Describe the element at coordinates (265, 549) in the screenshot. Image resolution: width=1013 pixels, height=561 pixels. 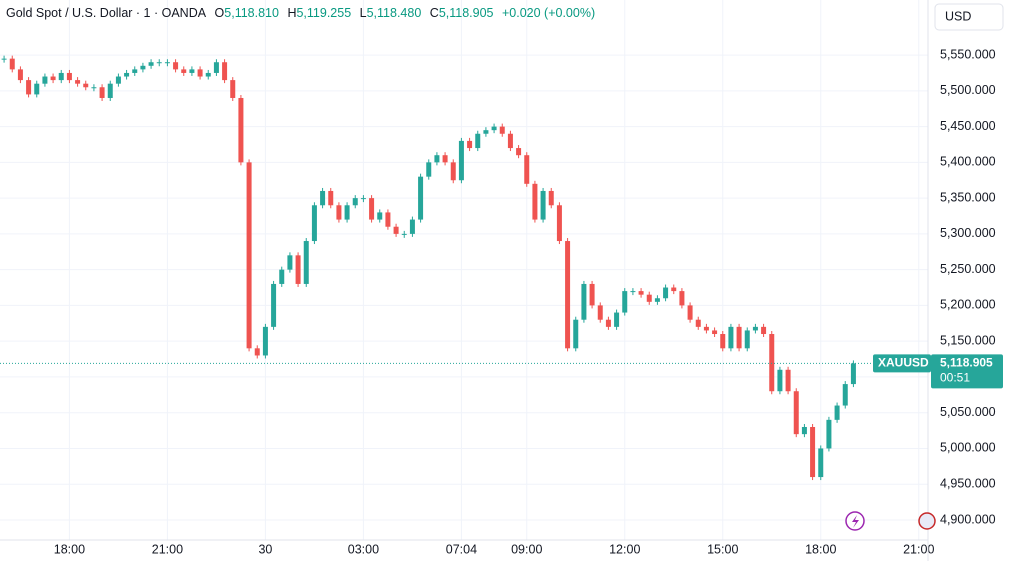
I see `x-tick-label: 30` at that location.